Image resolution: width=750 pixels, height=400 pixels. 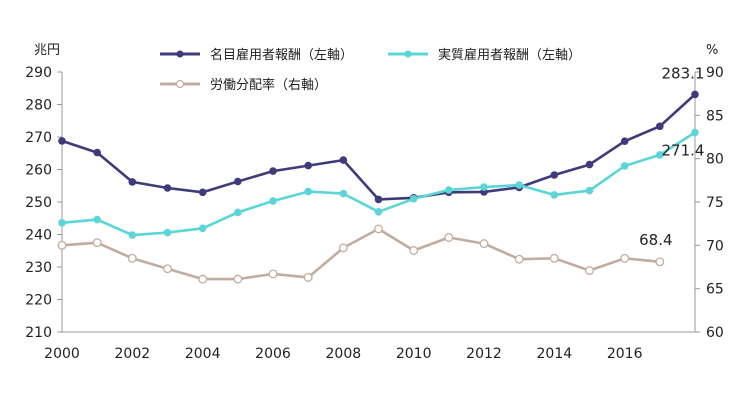 I want to click on x-tick-label: 2016, so click(x=625, y=354).